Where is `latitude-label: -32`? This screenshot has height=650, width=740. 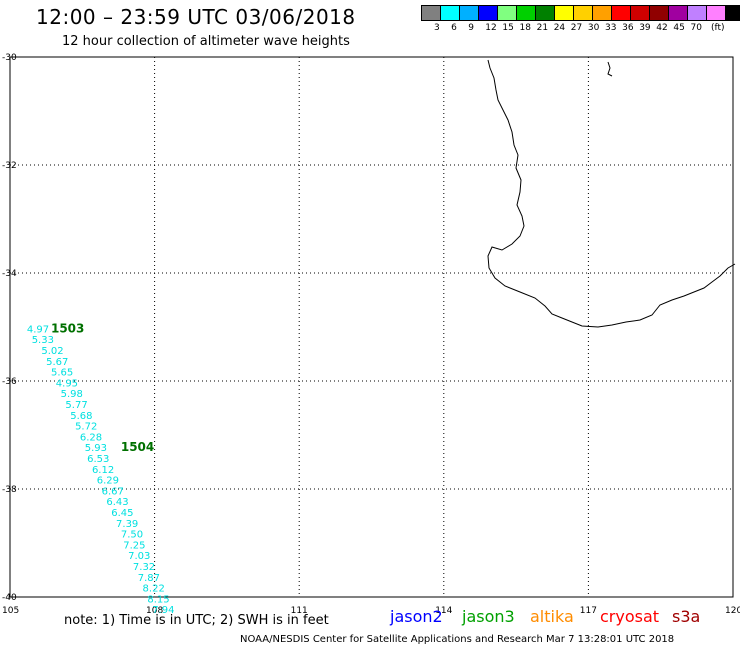 latitude-label: -32 is located at coordinates (9, 166).